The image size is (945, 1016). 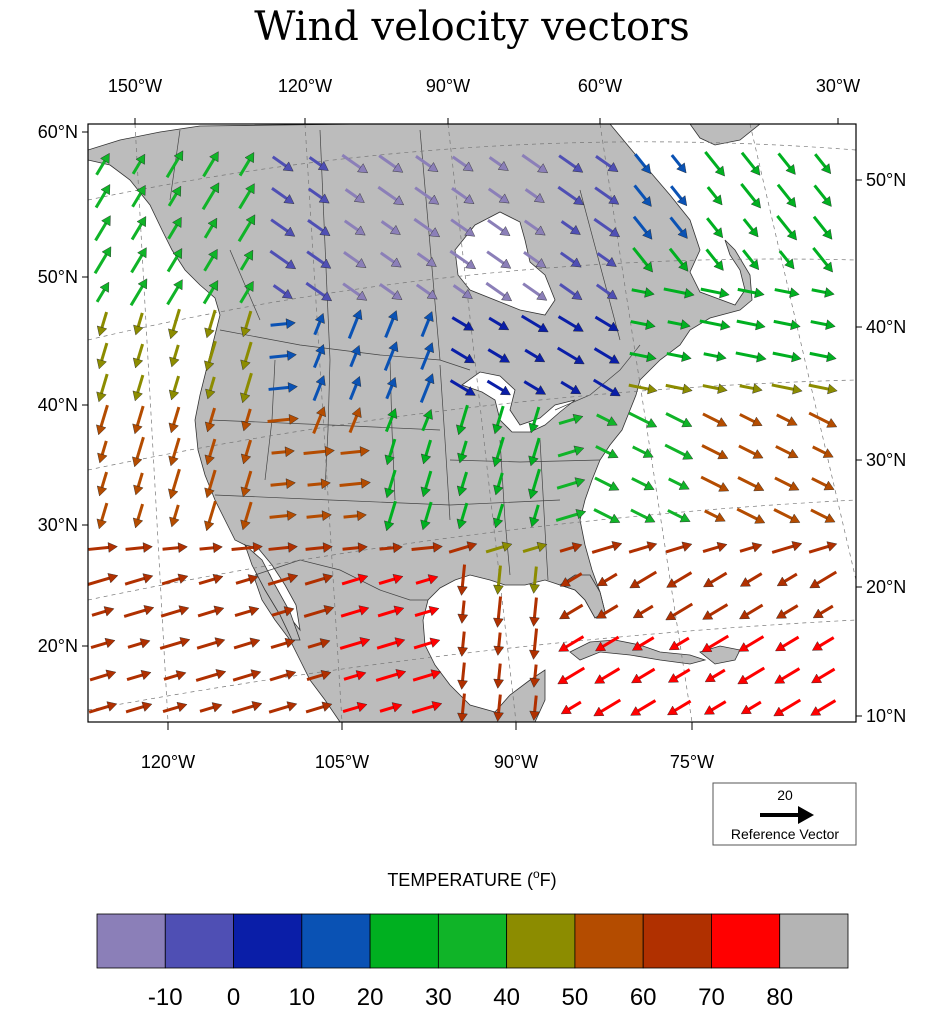 What do you see at coordinates (881, 448) in the screenshot?
I see `right-lat-axis: 50°N 40°N 30°N 20°N 10°N` at bounding box center [881, 448].